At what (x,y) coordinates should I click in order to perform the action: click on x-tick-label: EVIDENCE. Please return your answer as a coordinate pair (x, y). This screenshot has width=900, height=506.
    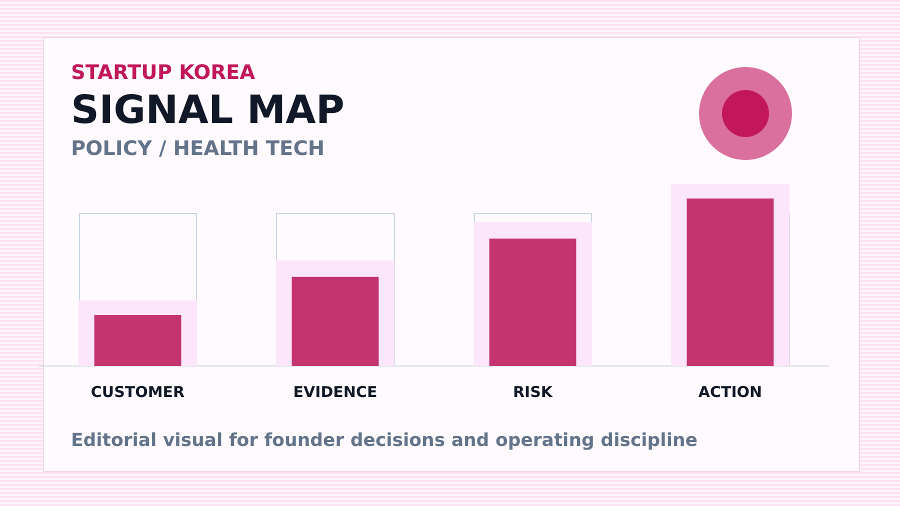
    Looking at the image, I should click on (335, 391).